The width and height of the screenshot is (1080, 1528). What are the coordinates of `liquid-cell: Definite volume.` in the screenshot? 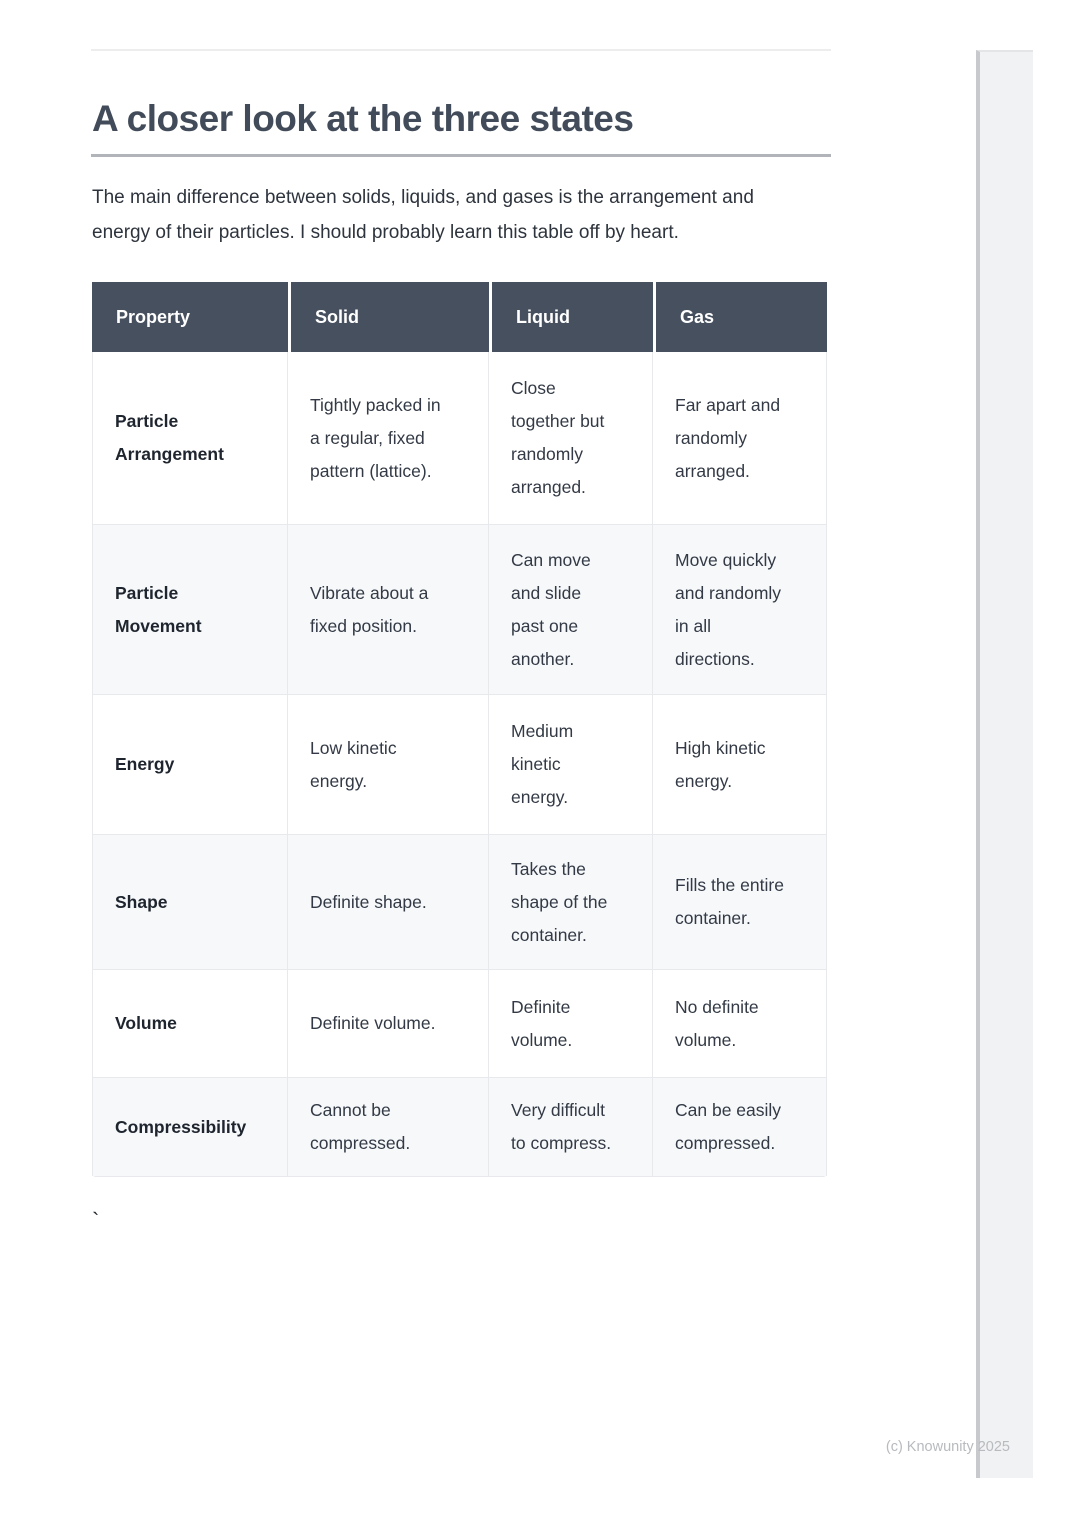 It's located at (571, 1024).